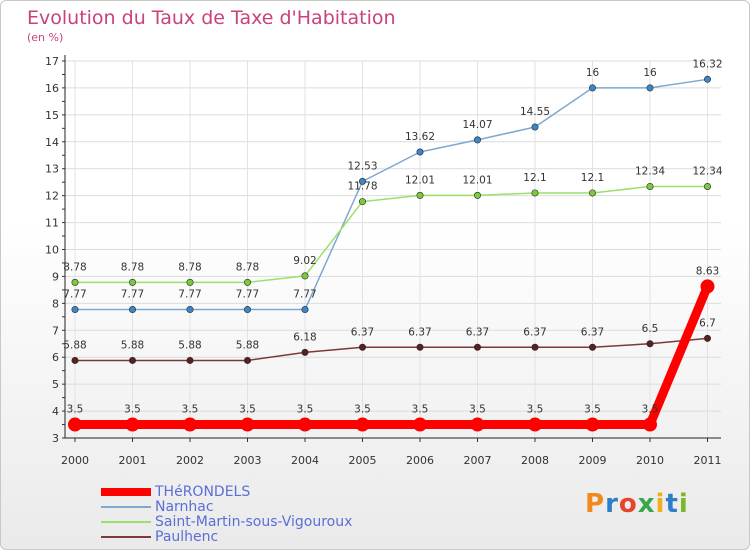  I want to click on logo-letter: x, so click(646, 504).